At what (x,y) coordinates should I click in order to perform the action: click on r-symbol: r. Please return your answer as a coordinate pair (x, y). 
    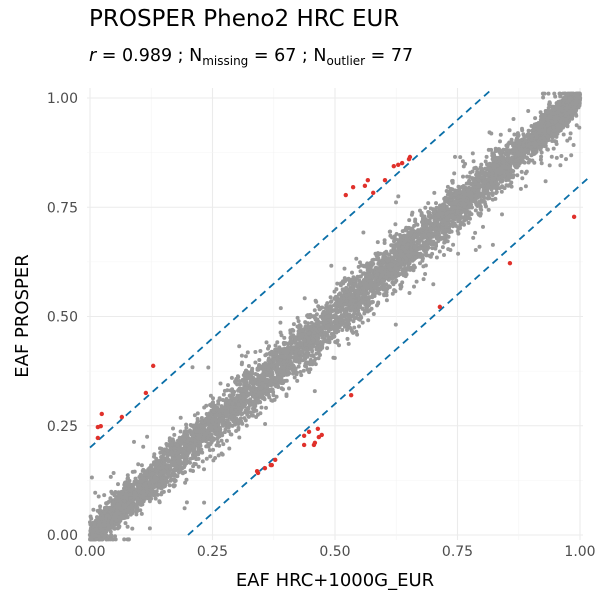
    Looking at the image, I should click on (93, 56).